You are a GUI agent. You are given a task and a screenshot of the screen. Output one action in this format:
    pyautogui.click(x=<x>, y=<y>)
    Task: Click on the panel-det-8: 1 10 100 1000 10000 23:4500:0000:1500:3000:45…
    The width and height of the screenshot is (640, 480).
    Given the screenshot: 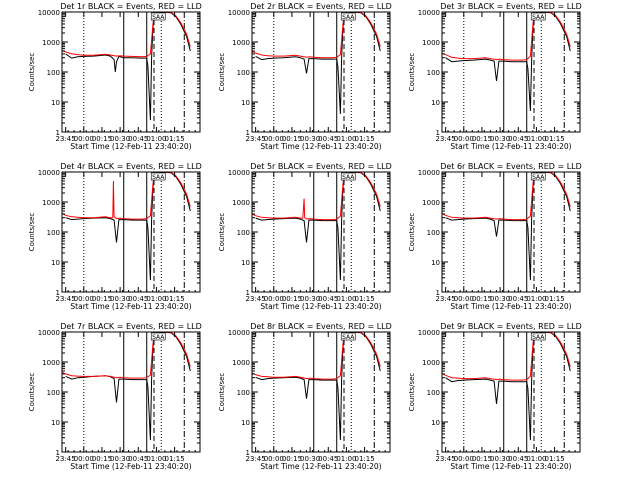 What is the action you would take?
    pyautogui.click(x=305, y=396)
    